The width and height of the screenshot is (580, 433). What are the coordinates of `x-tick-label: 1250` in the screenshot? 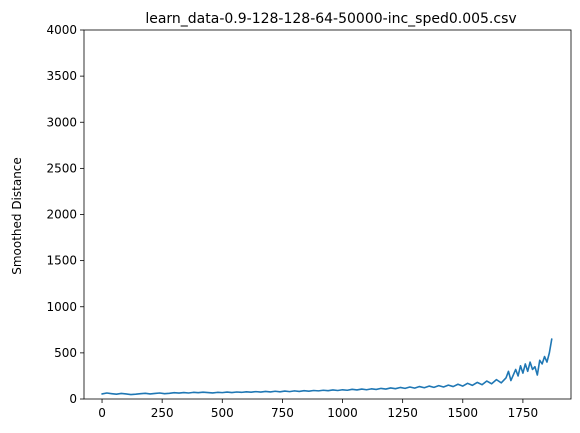 It's located at (402, 413).